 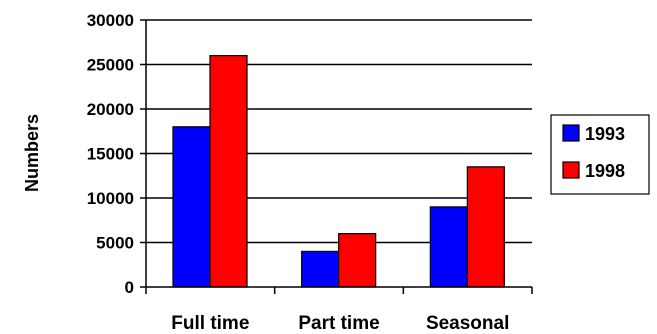 What do you see at coordinates (605, 134) in the screenshot?
I see `legend-label: 1993` at bounding box center [605, 134].